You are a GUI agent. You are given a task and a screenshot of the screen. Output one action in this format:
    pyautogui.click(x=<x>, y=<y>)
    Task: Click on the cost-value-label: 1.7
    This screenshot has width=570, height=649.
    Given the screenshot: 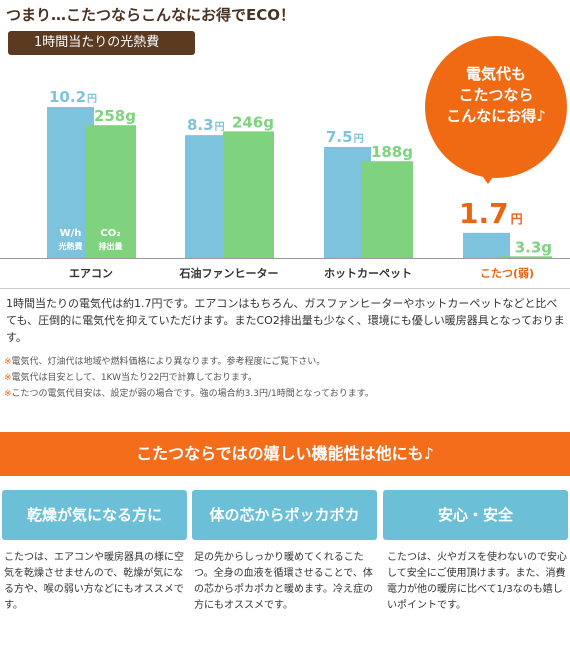 What is the action you would take?
    pyautogui.click(x=484, y=213)
    